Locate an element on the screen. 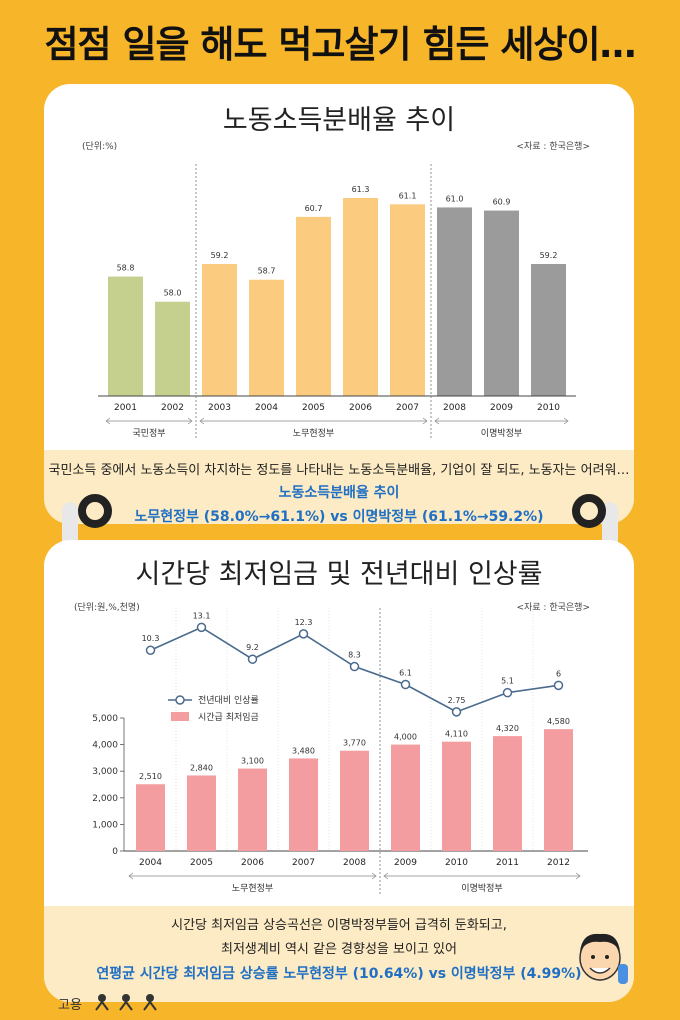  chart2-caption-line2: 최저생계비 역시 같은 경향성을 보이고 있어 is located at coordinates (339, 949).